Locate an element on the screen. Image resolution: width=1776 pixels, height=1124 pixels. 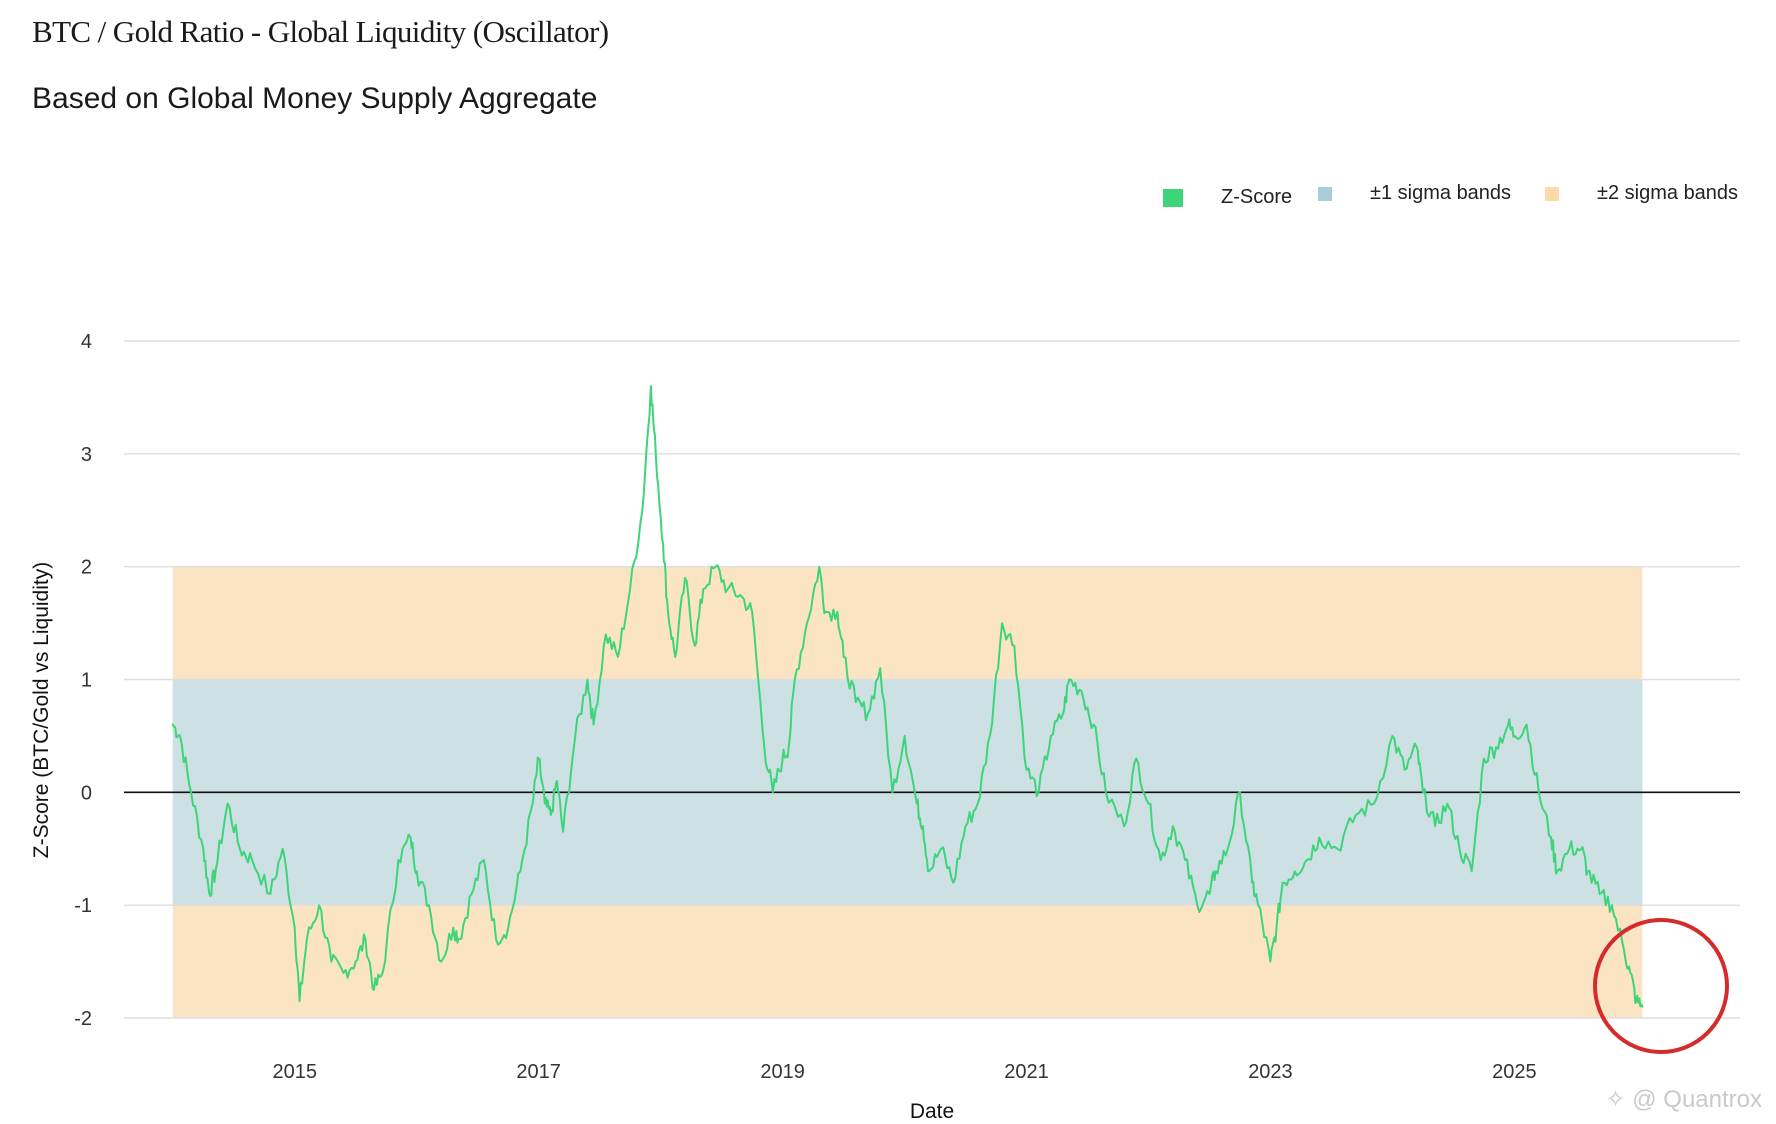
legend-swatch-2-sigma is located at coordinates (1552, 193).